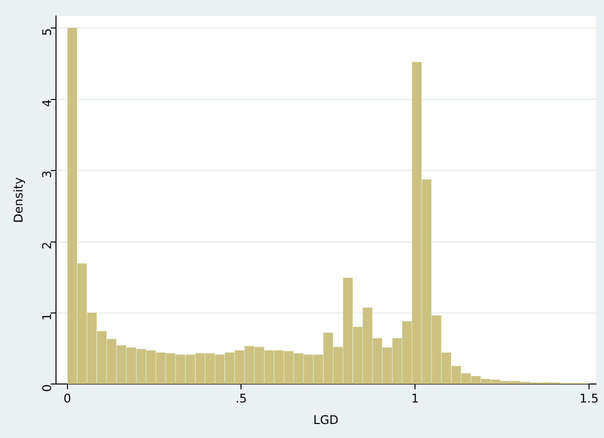 Image resolution: width=604 pixels, height=438 pixels. Describe the element at coordinates (47, 246) in the screenshot. I see `y-tick-label: 2` at that location.